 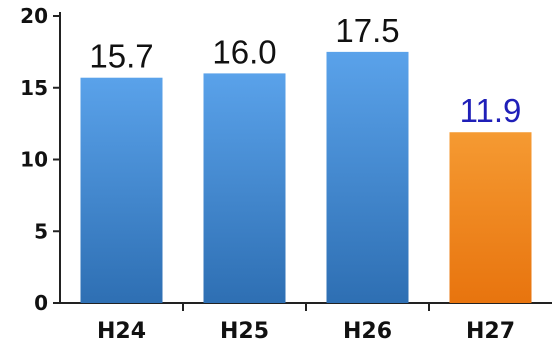 What do you see at coordinates (244, 188) in the screenshot?
I see `bar-h25` at bounding box center [244, 188].